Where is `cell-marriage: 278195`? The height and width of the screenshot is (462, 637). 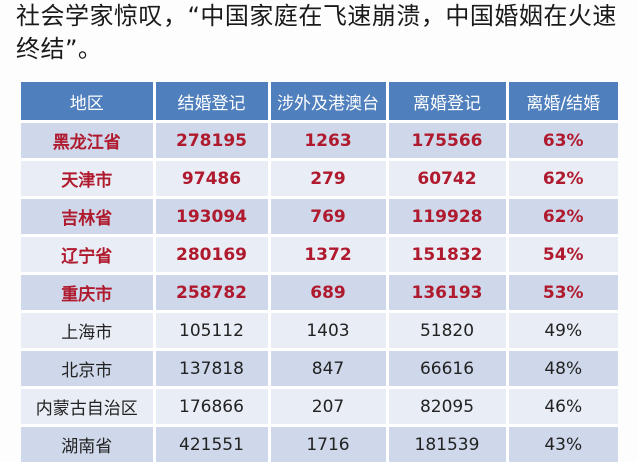 cell-marriage: 278195 is located at coordinates (212, 141).